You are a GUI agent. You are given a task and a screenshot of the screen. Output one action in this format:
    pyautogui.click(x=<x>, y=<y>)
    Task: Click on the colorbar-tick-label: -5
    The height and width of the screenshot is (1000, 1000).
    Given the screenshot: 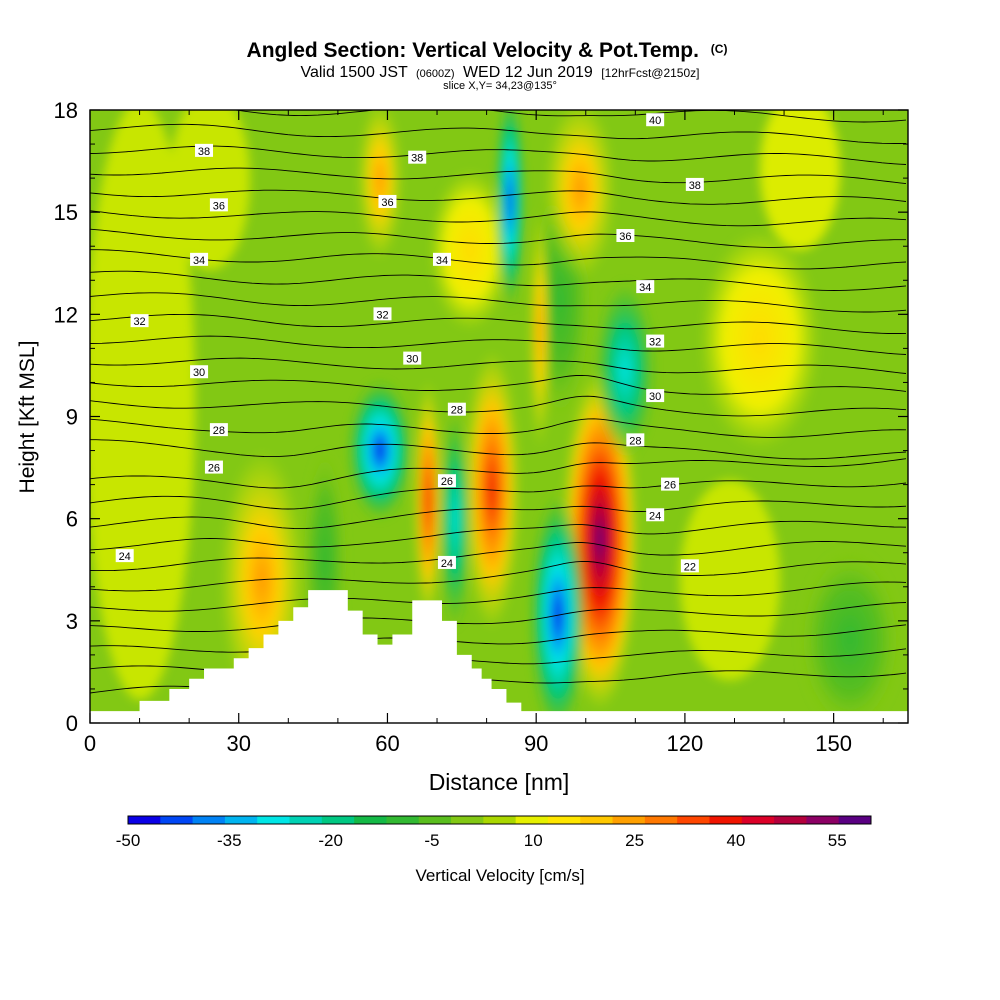 What is the action you would take?
    pyautogui.click(x=431, y=840)
    